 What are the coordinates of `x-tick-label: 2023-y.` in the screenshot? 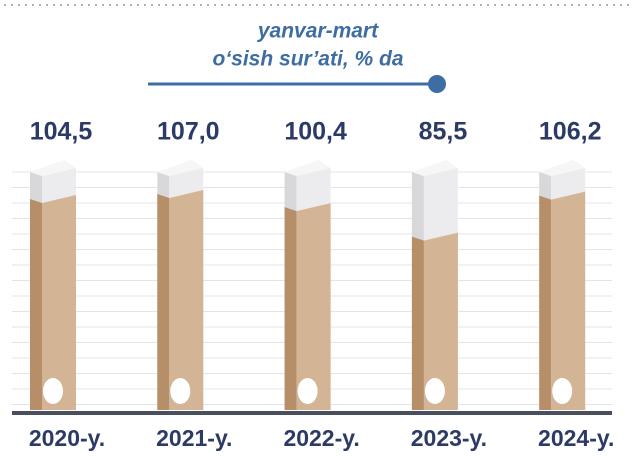 It's located at (449, 438).